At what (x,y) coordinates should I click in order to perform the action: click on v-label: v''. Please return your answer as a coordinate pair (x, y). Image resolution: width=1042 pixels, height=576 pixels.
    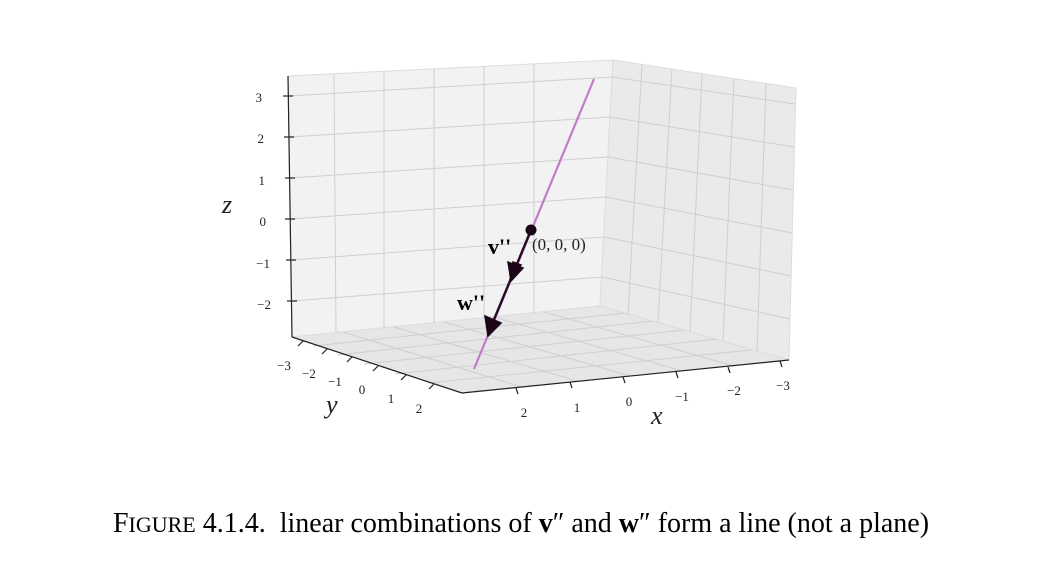
    Looking at the image, I should click on (499, 246).